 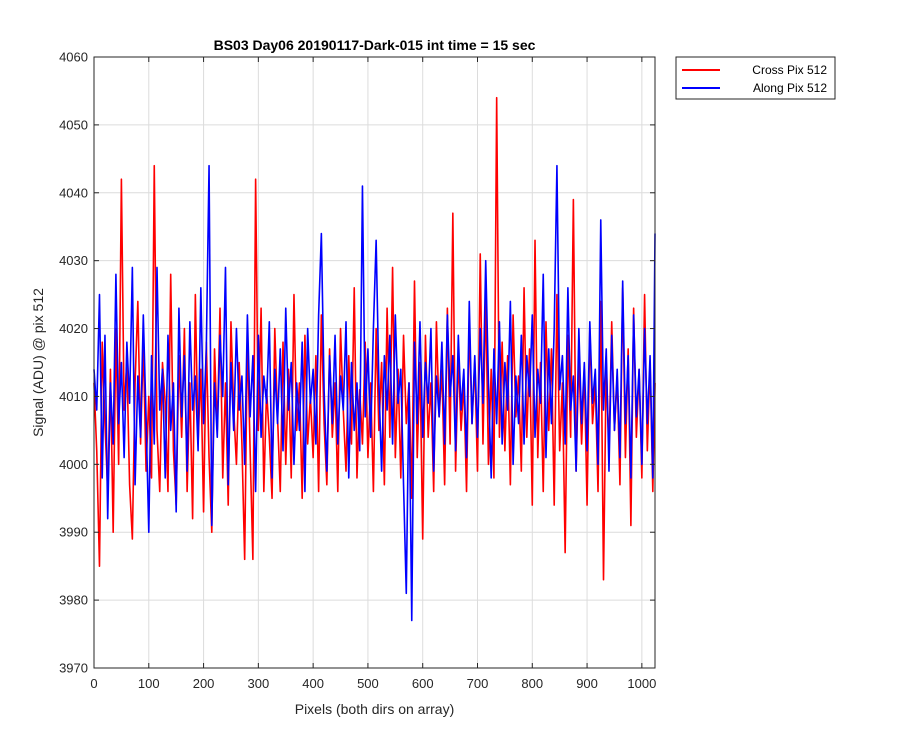 I want to click on y-tick-label: 3980, so click(x=73, y=600).